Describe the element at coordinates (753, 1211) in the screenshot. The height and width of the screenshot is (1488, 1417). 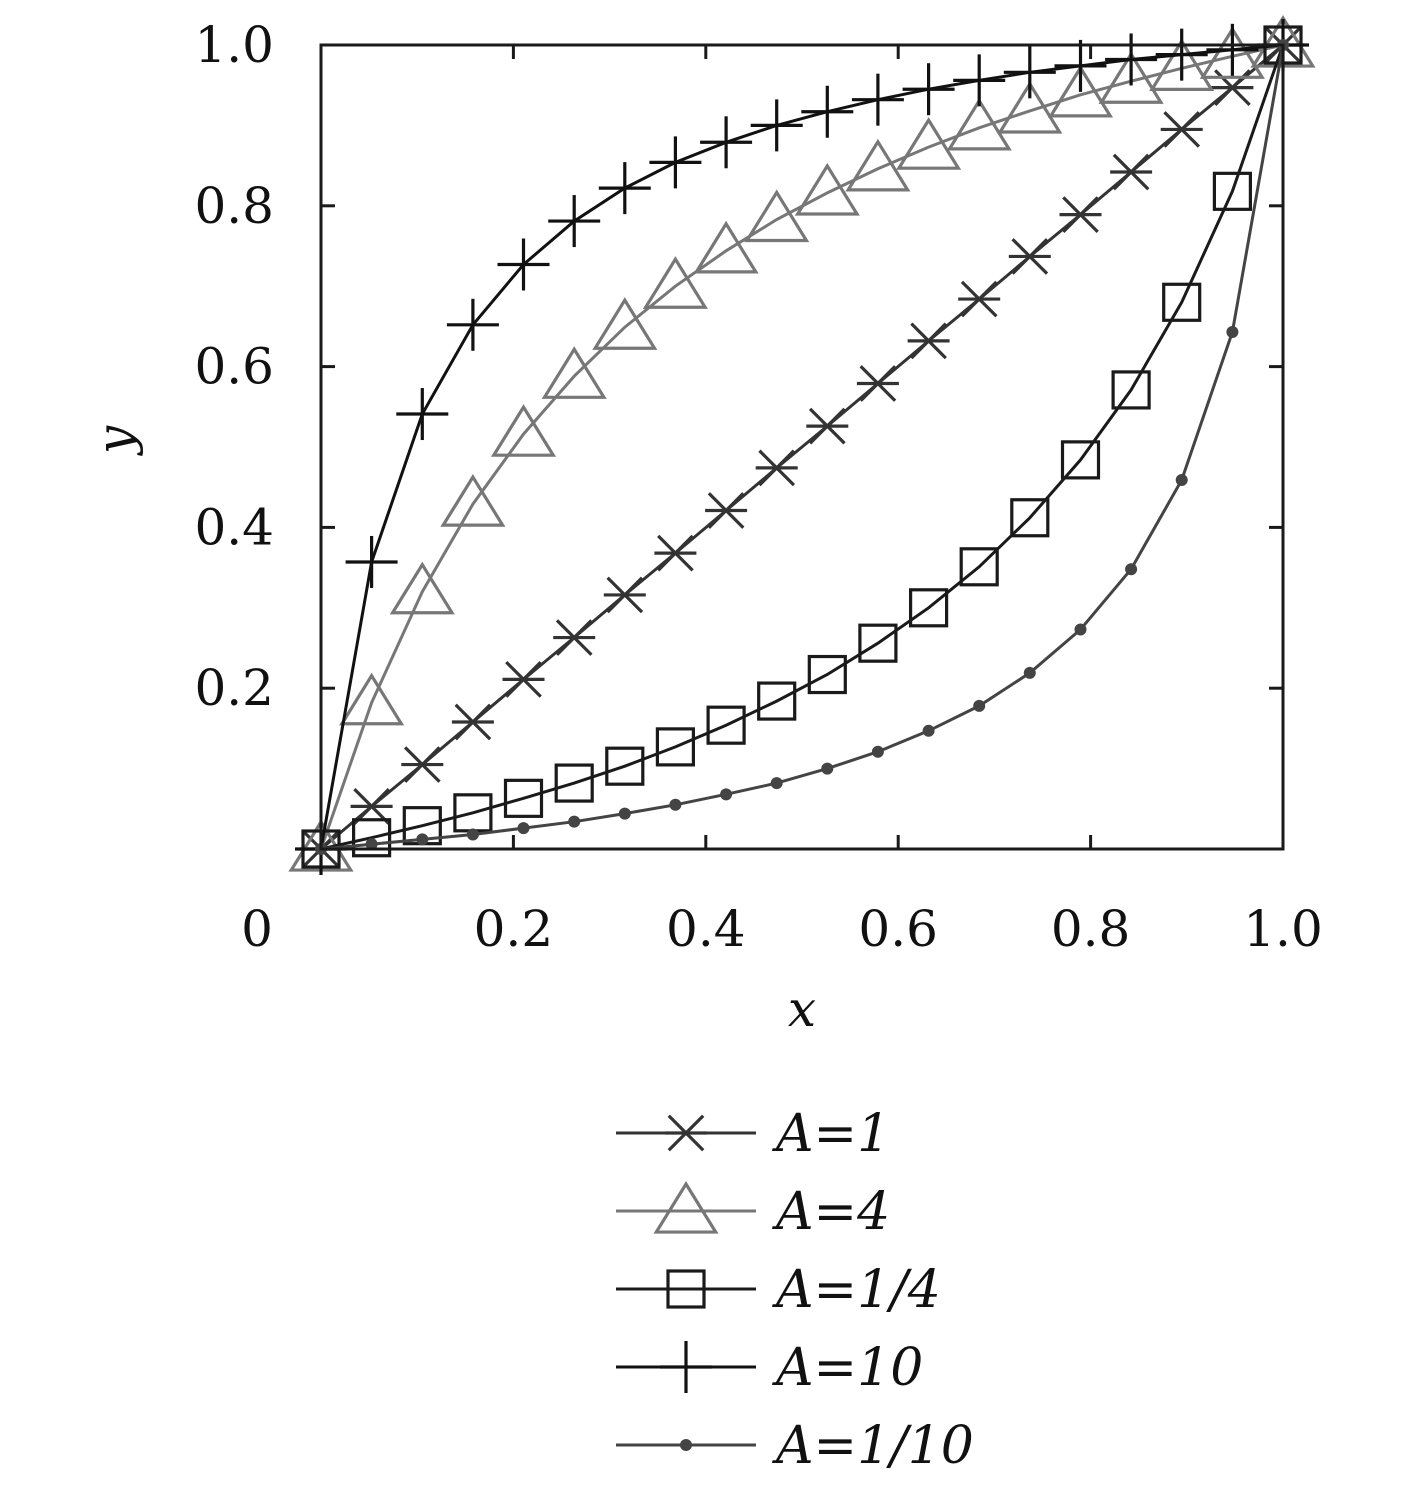
I see `legend-entry: A=4` at that location.